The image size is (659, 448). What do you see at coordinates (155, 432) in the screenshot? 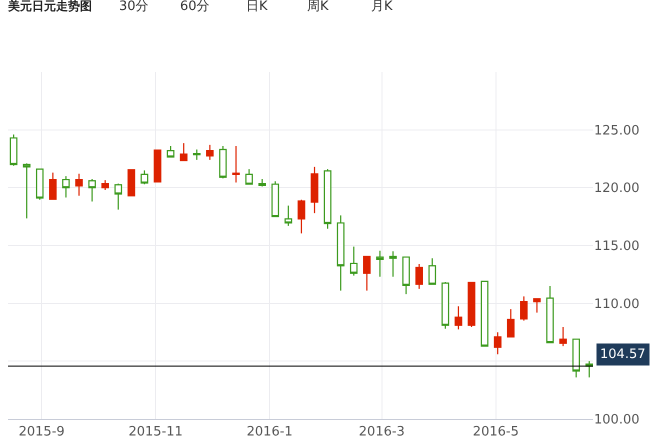
I see `x-tick-label: 2015-11` at bounding box center [155, 432].